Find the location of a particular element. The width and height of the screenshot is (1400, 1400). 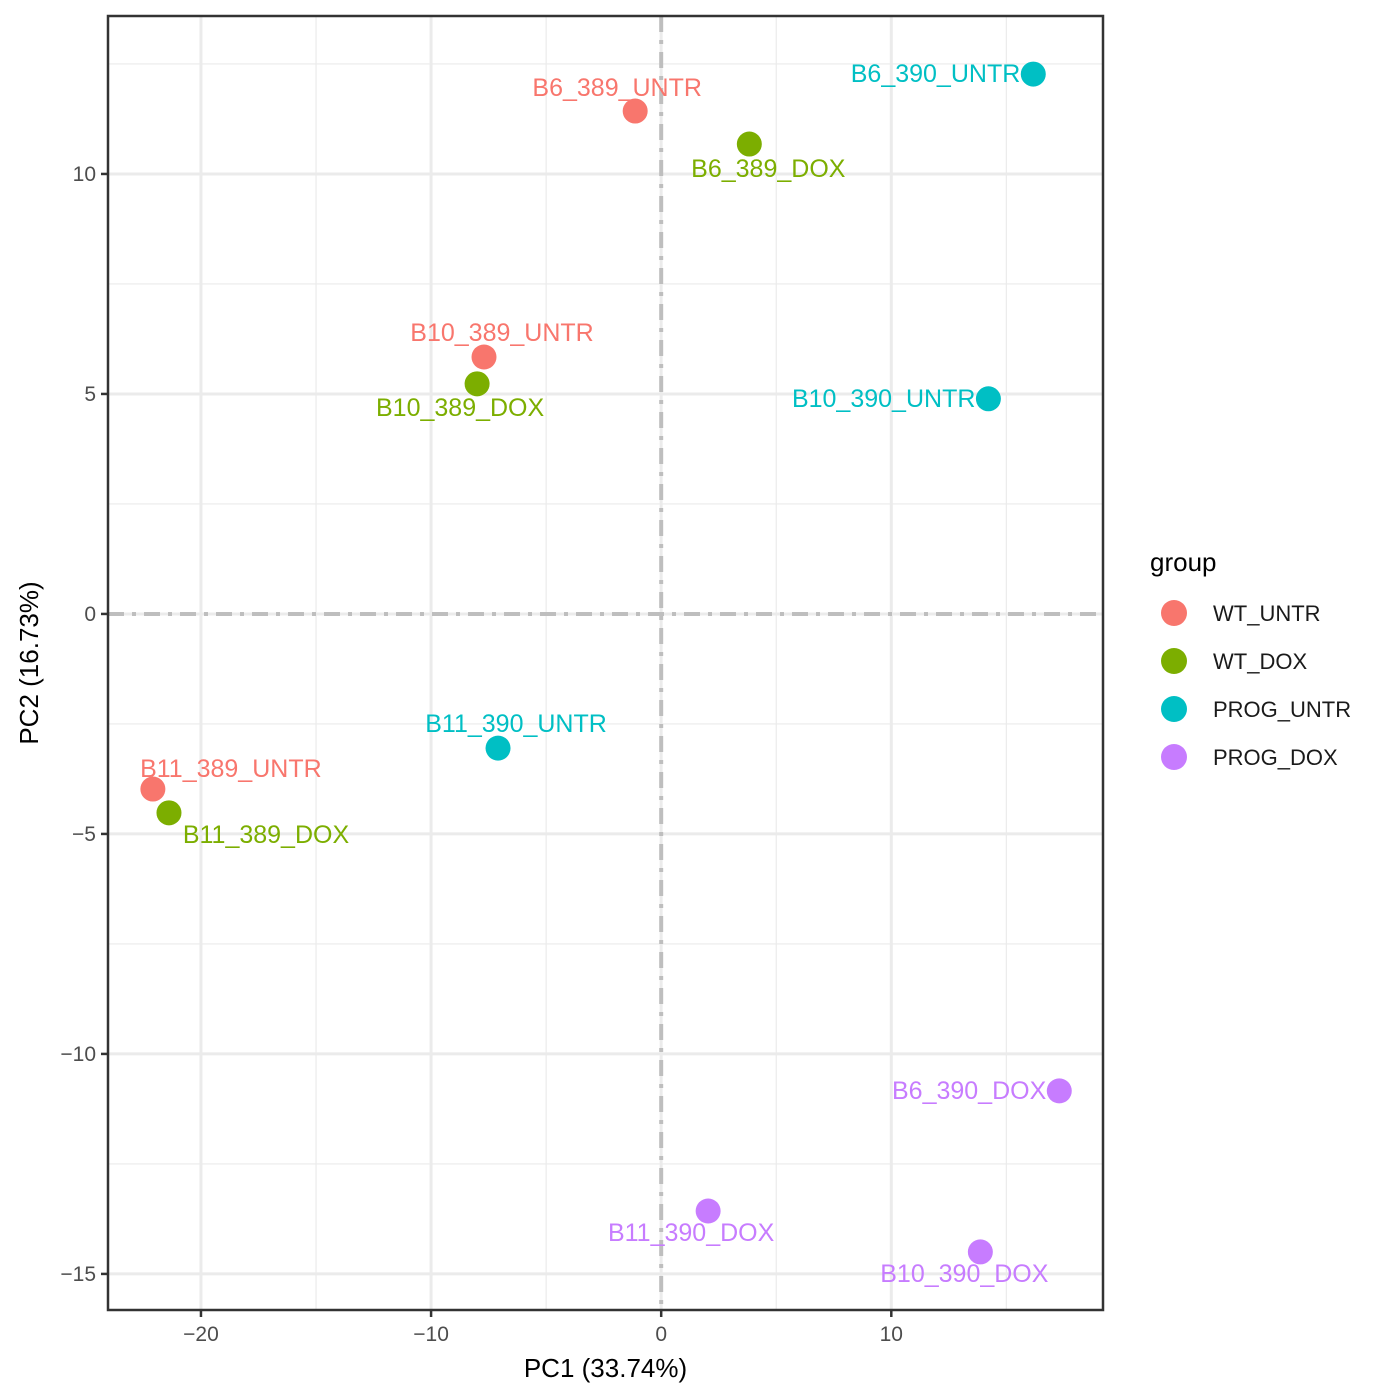

y-tick-label: −10 is located at coordinates (78, 1054).